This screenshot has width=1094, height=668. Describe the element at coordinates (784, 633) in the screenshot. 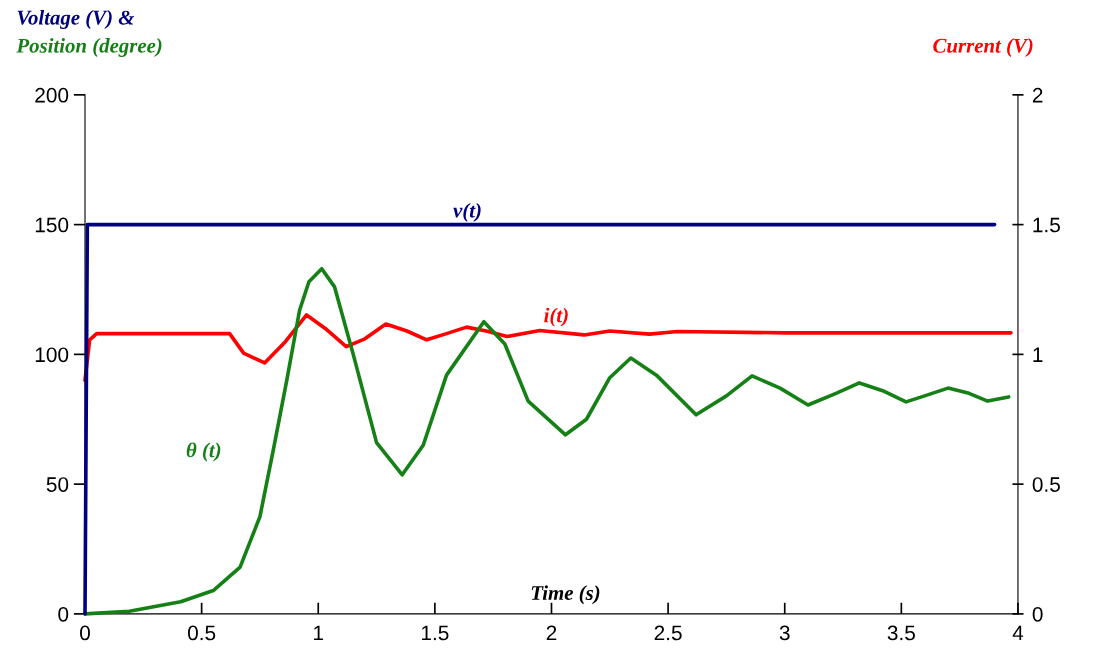

I see `x-tick-label: 3` at that location.